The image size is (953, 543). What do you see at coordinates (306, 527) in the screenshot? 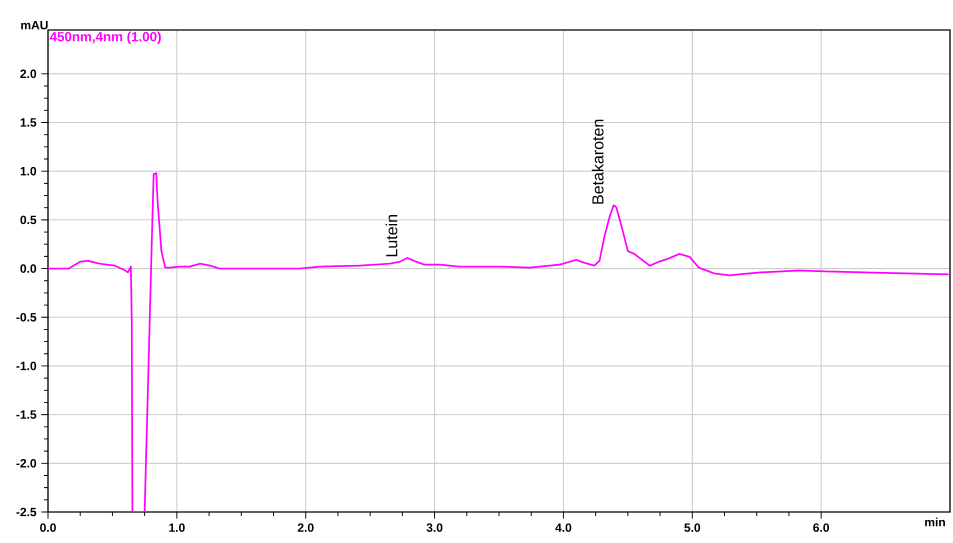
I see `x-tick-label: 2.0` at bounding box center [306, 527].